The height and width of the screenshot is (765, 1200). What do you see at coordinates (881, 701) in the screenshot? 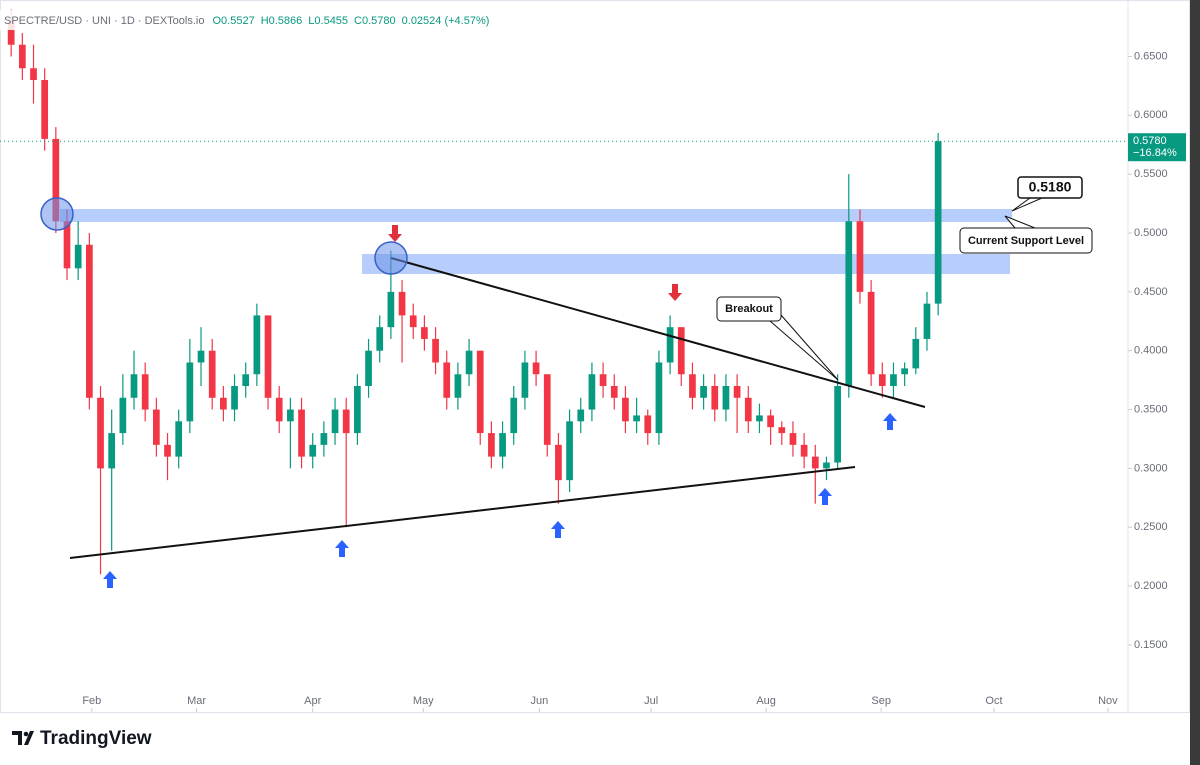
I see `x-tick-label: Sep` at bounding box center [881, 701].